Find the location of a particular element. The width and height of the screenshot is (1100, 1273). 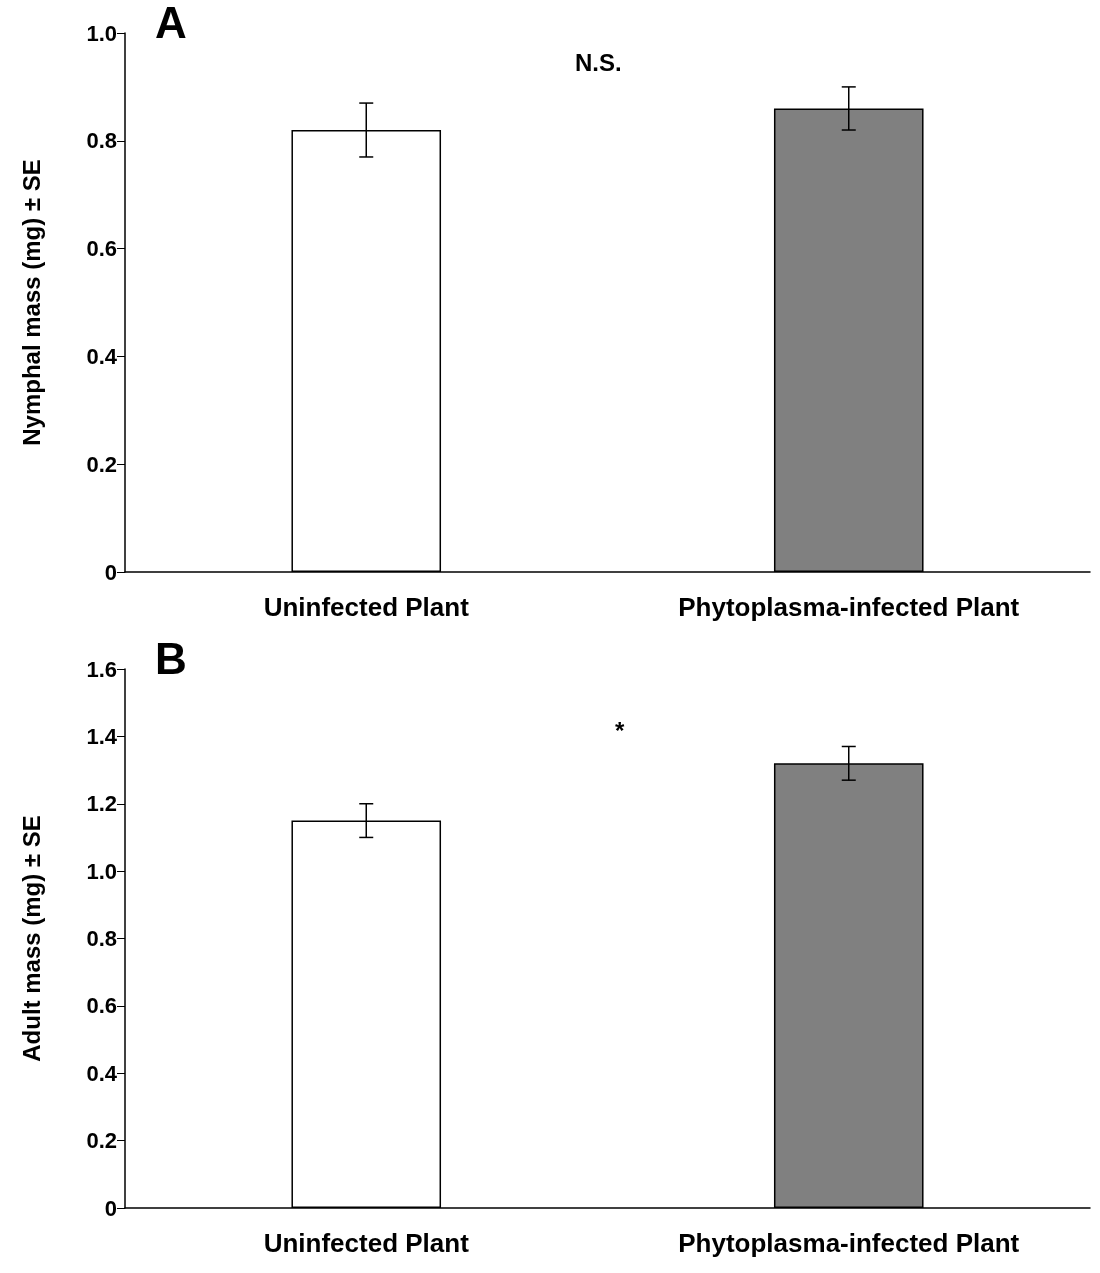

annotation: * is located at coordinates (620, 730).